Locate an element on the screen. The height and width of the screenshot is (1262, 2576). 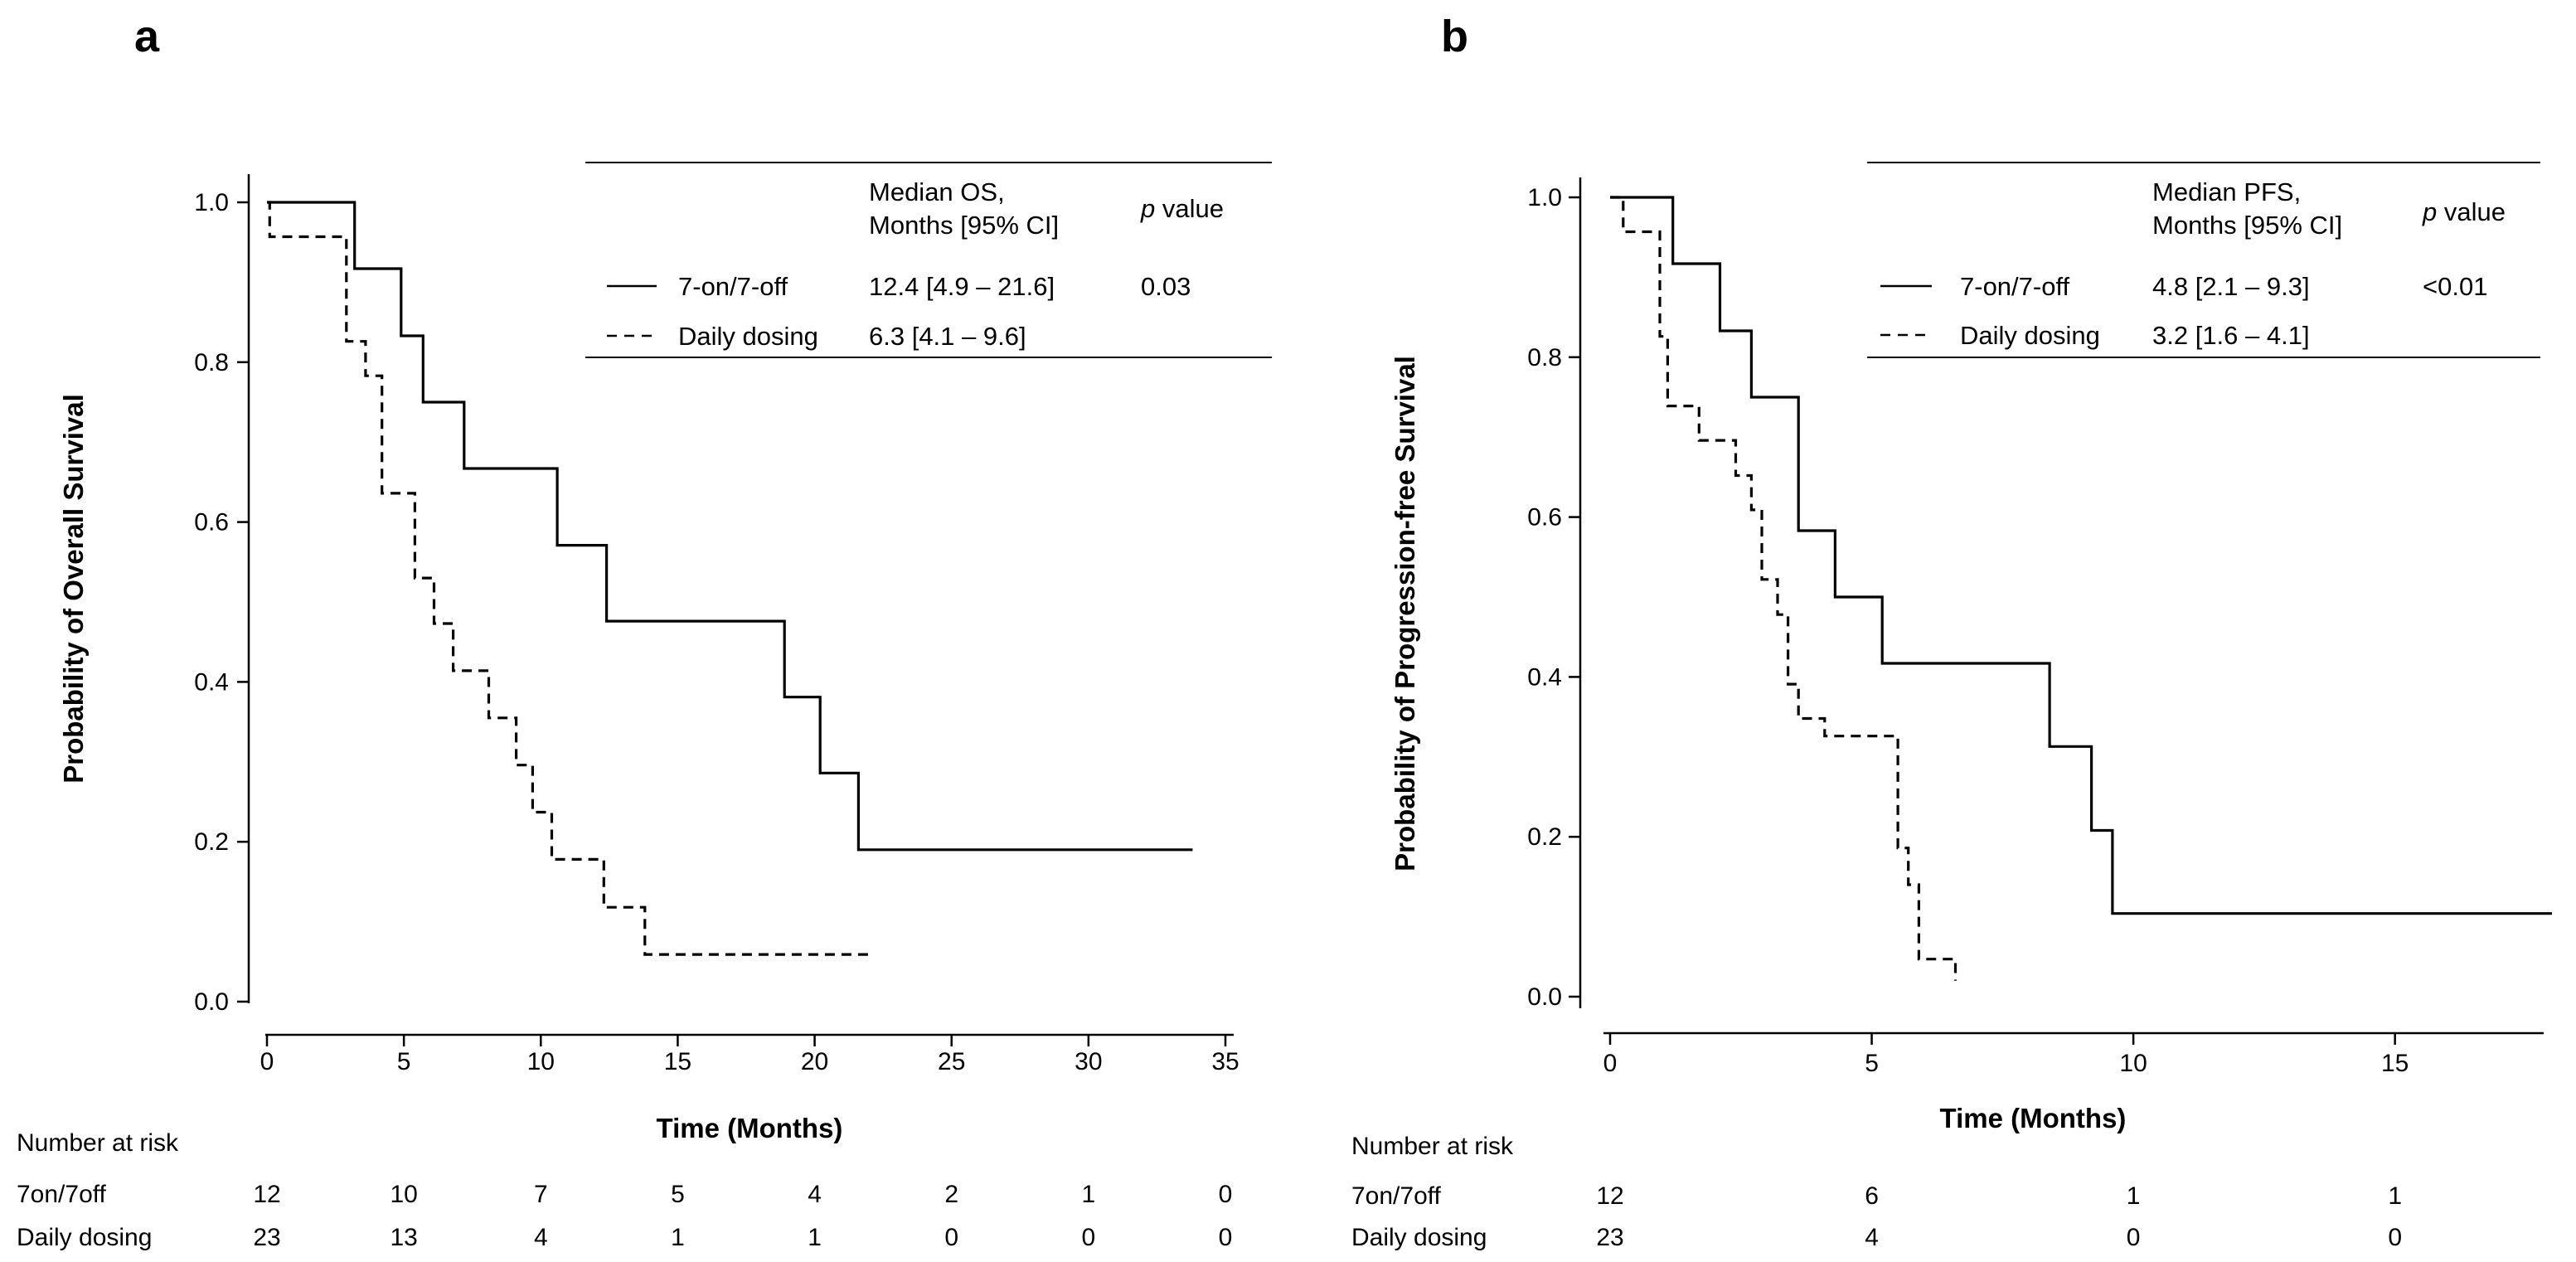
panel-b-legend-p-rest: value is located at coordinates (2471, 211).